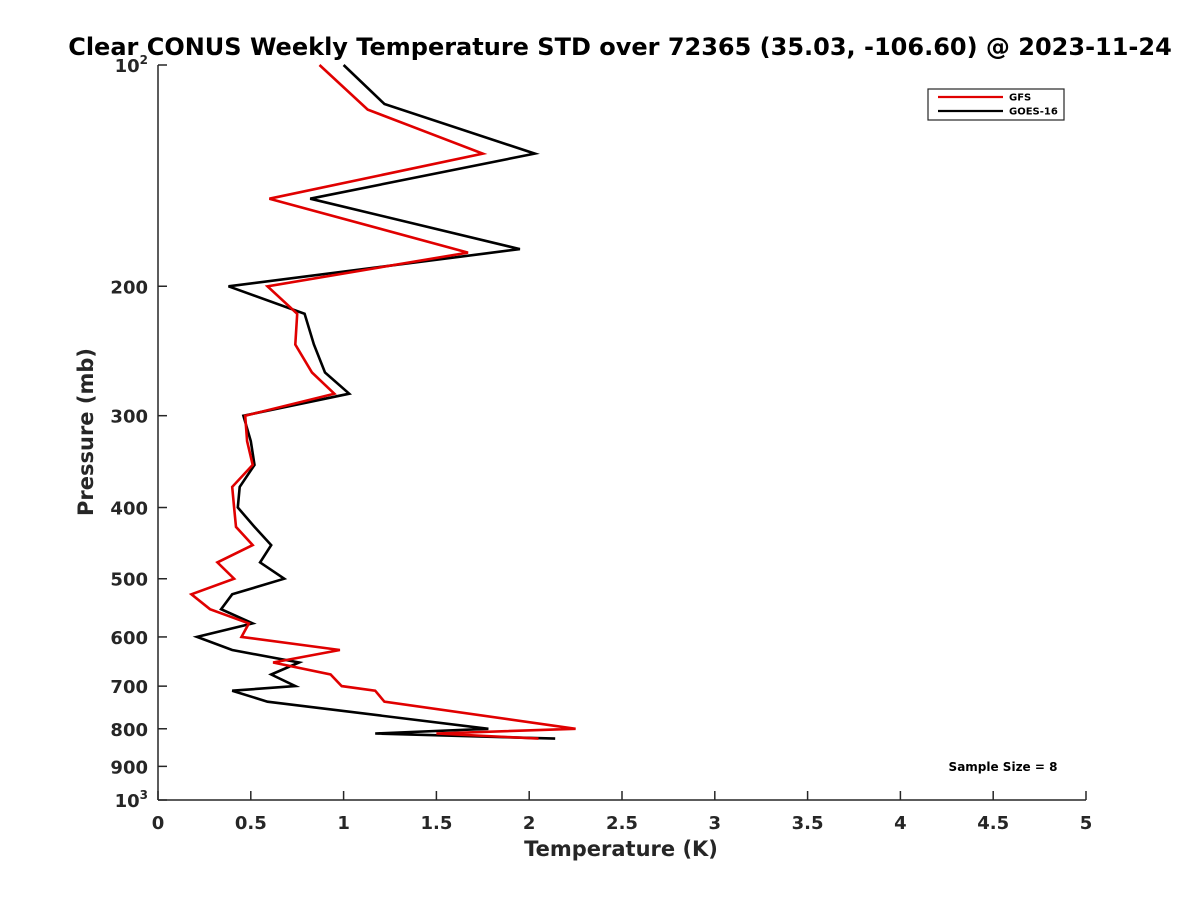 The width and height of the screenshot is (1200, 900). What do you see at coordinates (621, 849) in the screenshot?
I see `x-axis-label: Temperature (K)` at bounding box center [621, 849].